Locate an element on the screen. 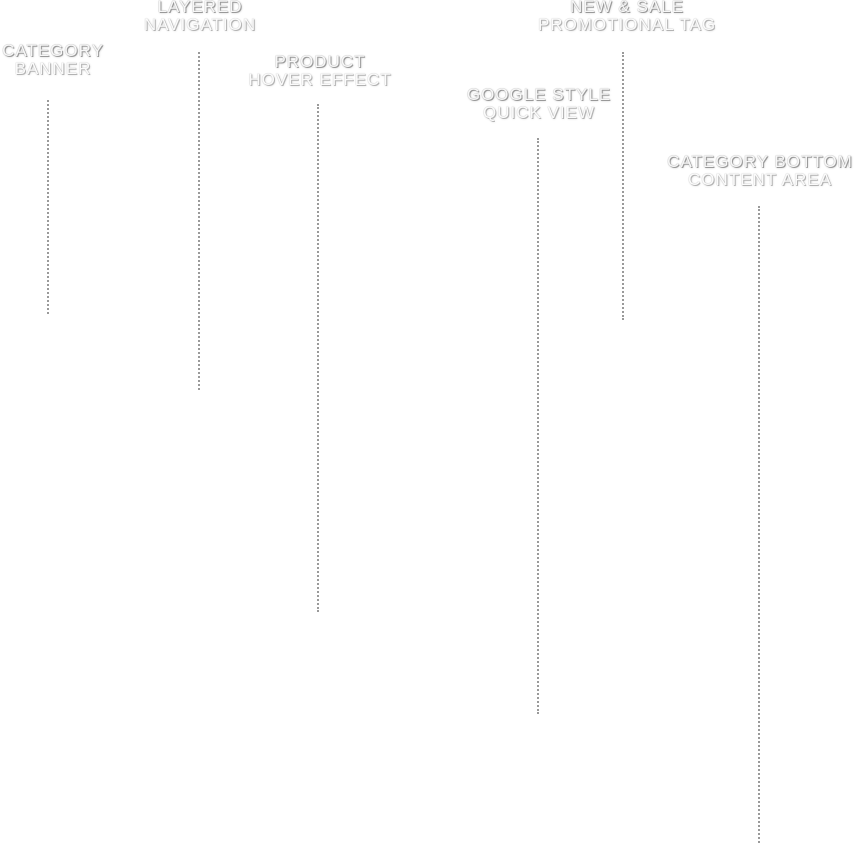 Image resolution: width=859 pixels, height=845 pixels. callout-title: LAYERED is located at coordinates (200, 8).